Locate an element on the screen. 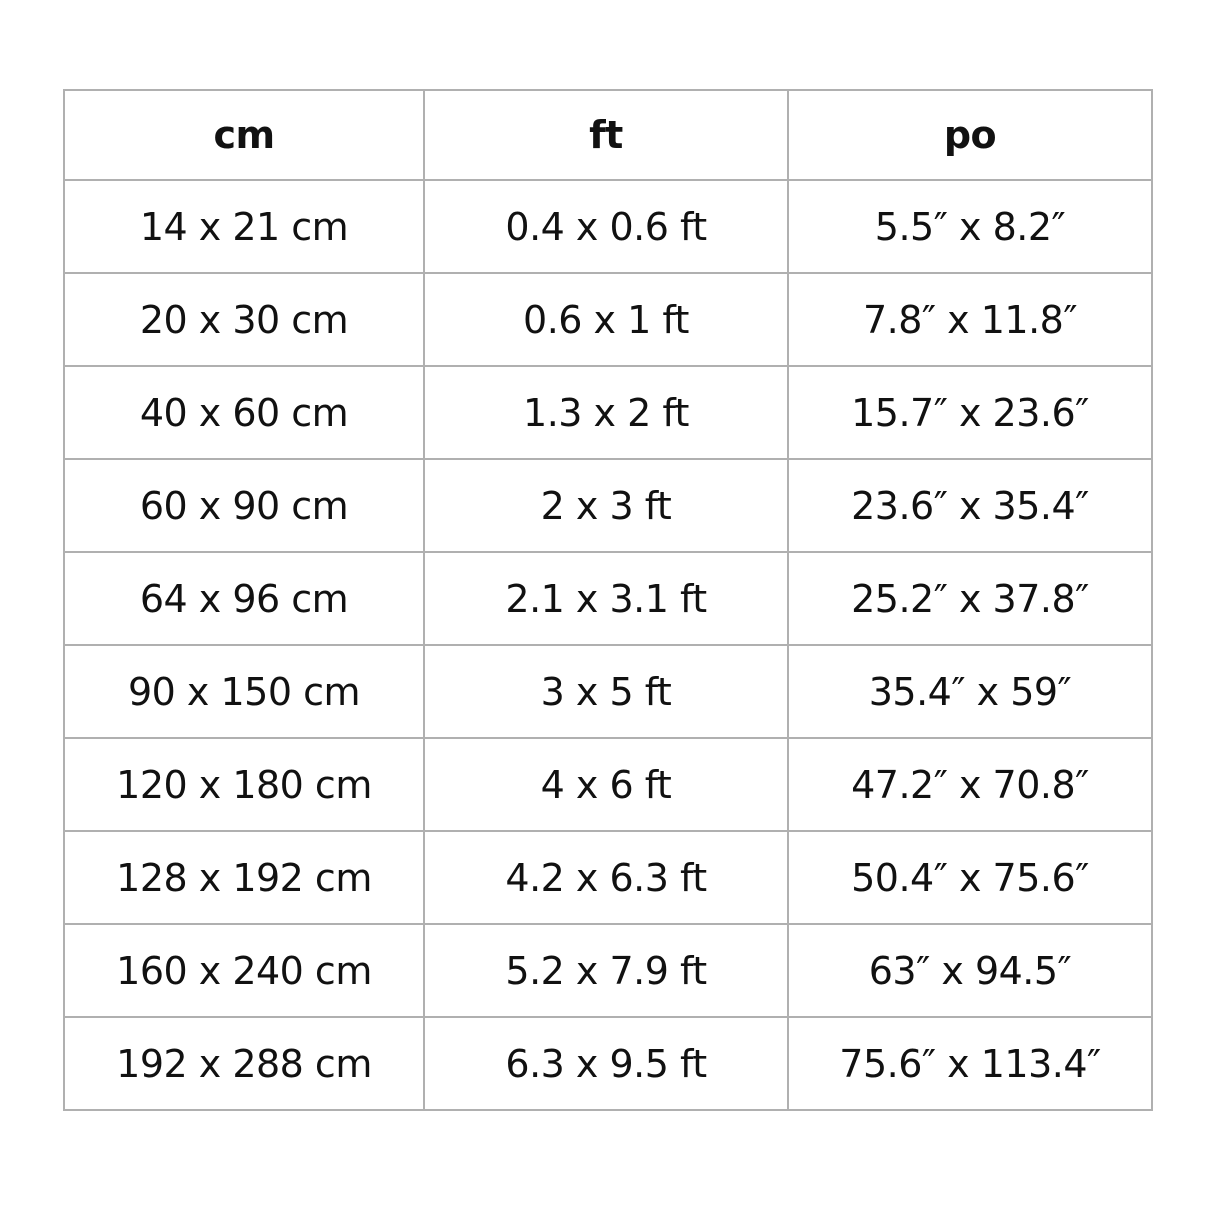 Image resolution: width=1214 pixels, height=1214 pixels. table-row: 192 x 288 cm 6.3 x 9.5 ft 75.6″ x 113.4″ is located at coordinates (608, 1063).